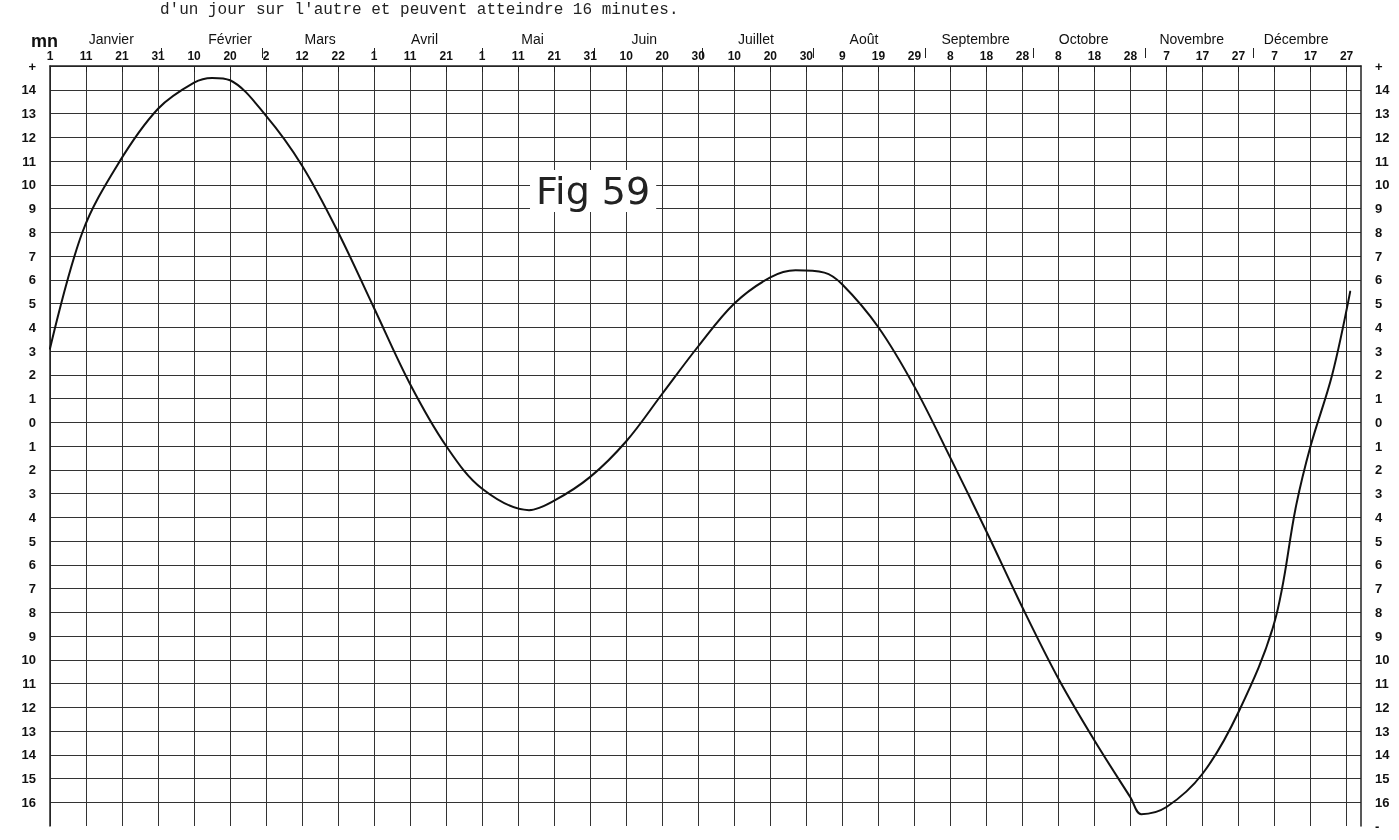 Image resolution: width=1399 pixels, height=840 pixels. I want to click on x-tick-label: 19, so click(878, 56).